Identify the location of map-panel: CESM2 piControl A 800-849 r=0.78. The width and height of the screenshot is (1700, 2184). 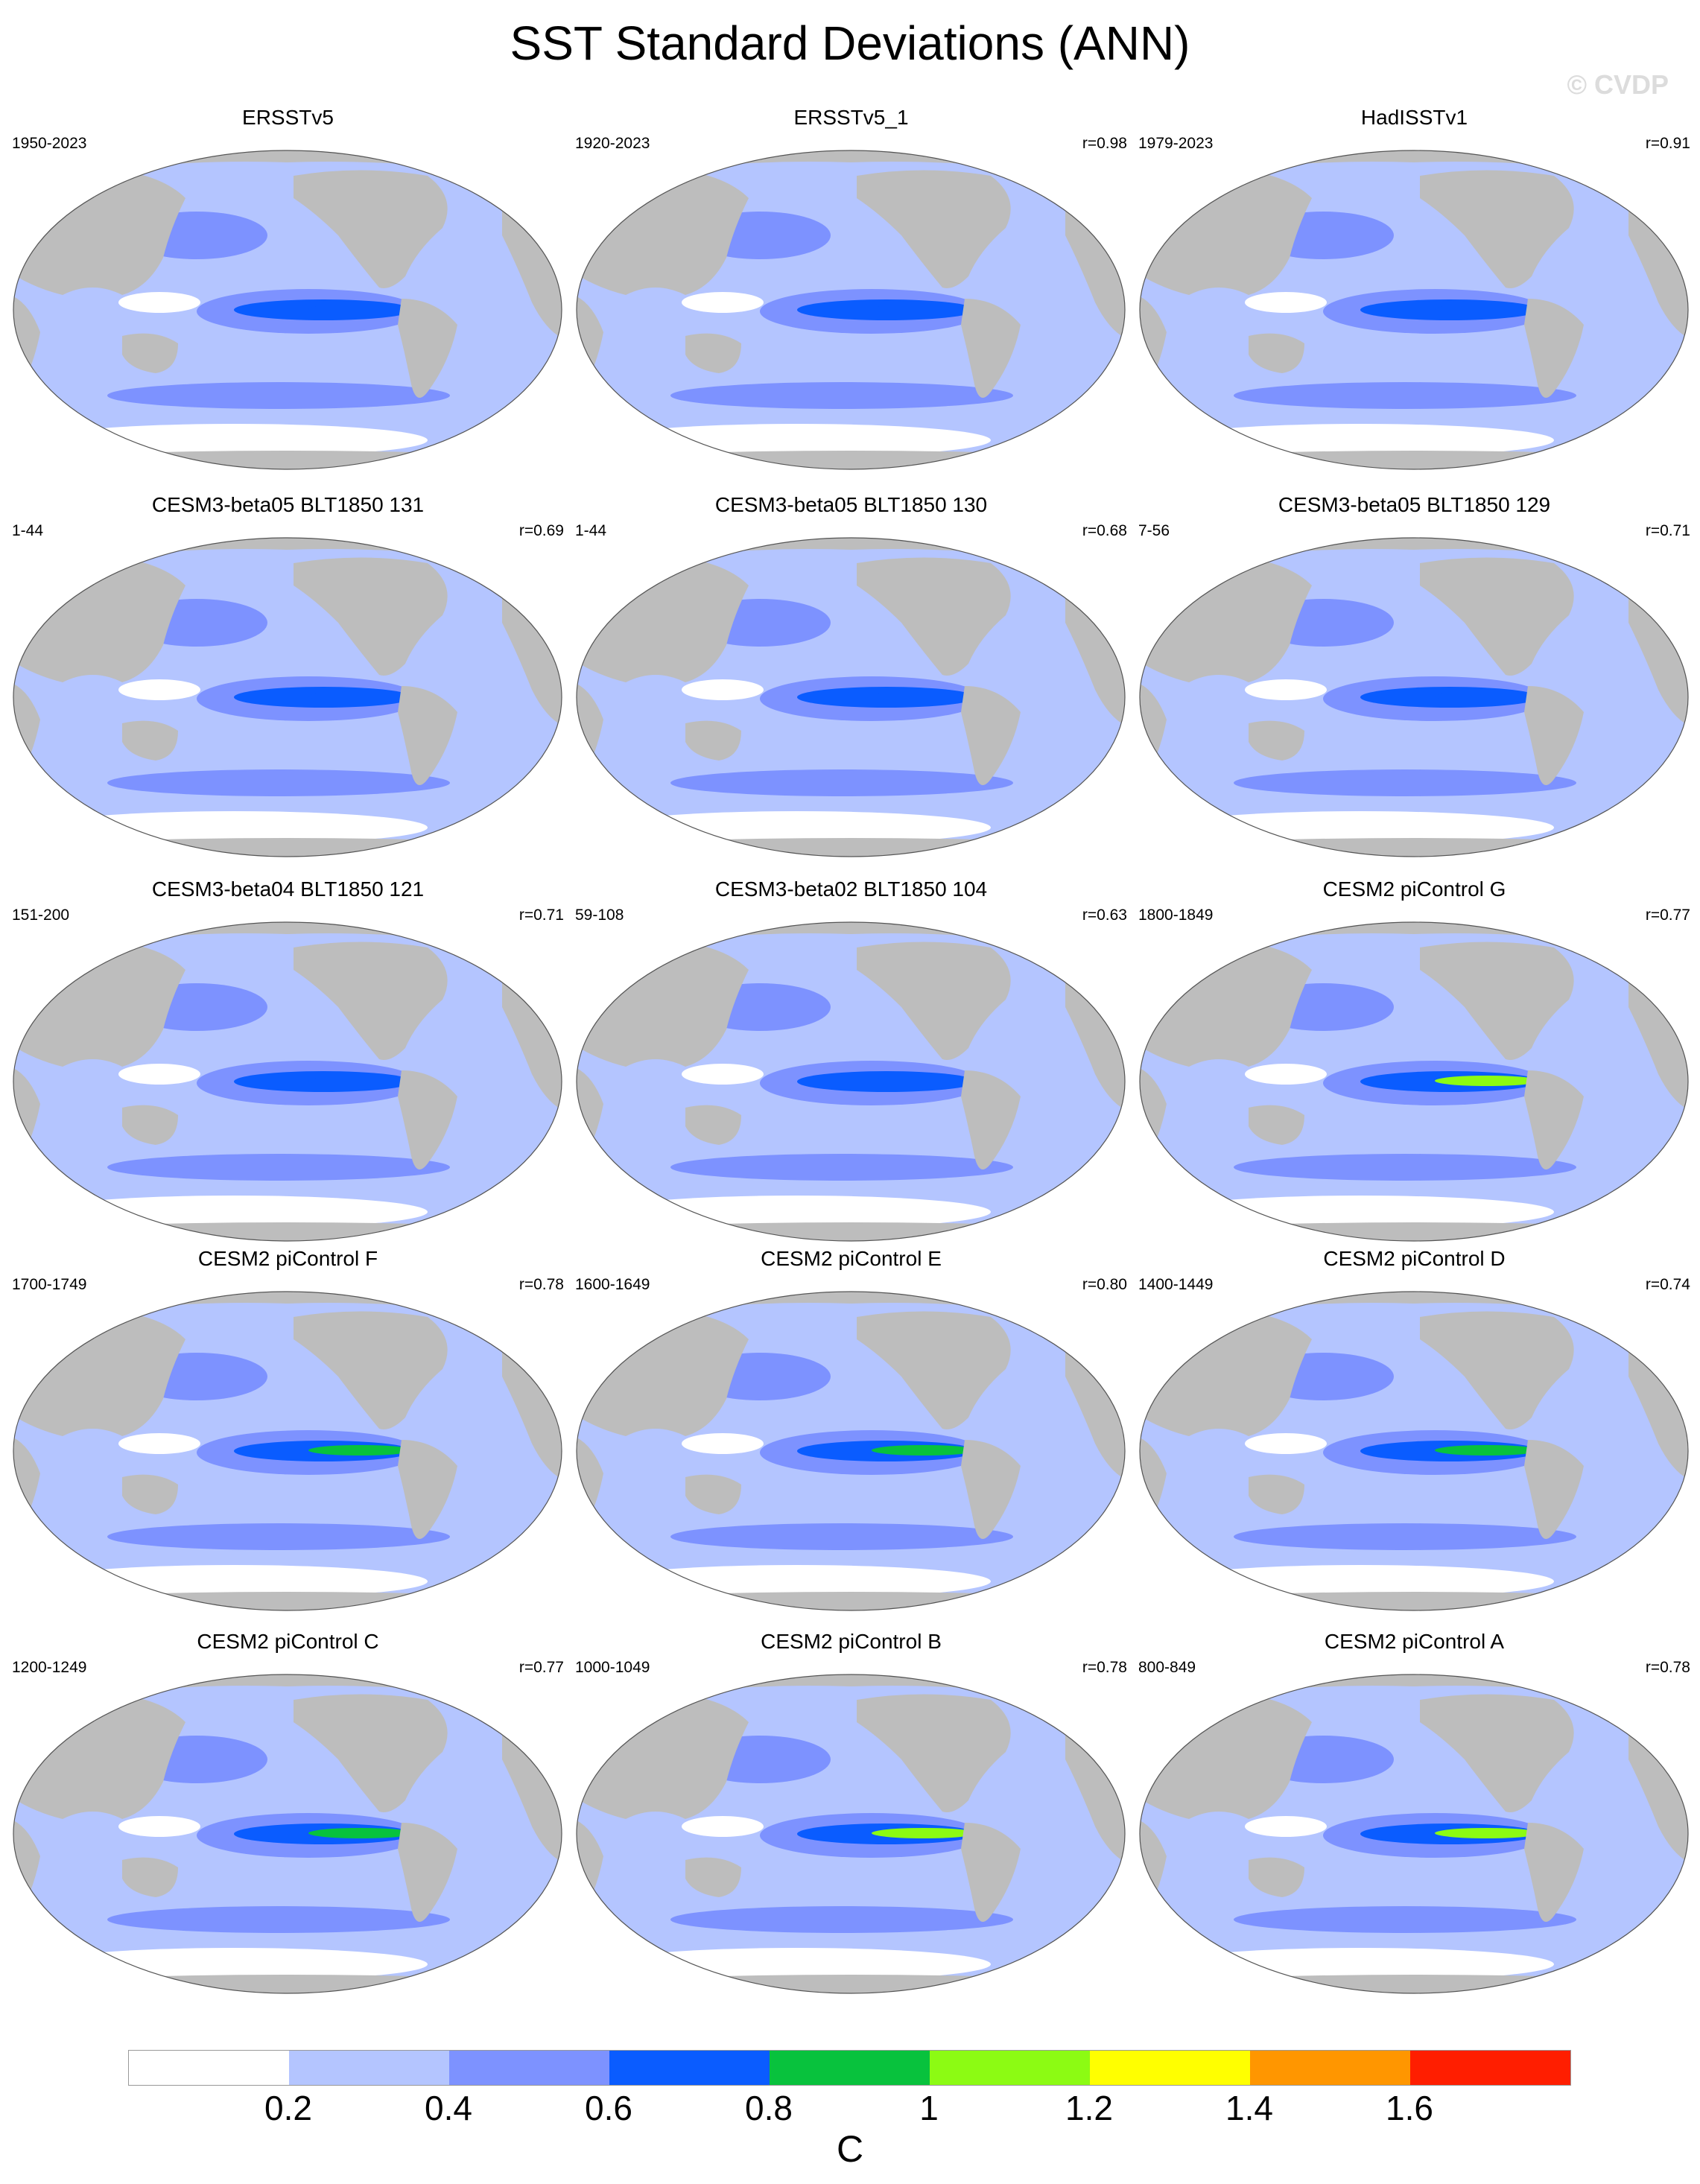
(1414, 1822).